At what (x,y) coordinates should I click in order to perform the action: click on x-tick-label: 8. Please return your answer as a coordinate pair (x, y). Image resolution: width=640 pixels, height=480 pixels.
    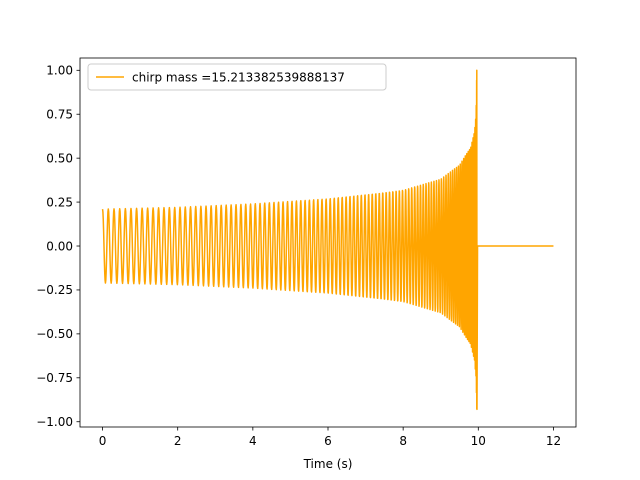
    Looking at the image, I should click on (403, 441).